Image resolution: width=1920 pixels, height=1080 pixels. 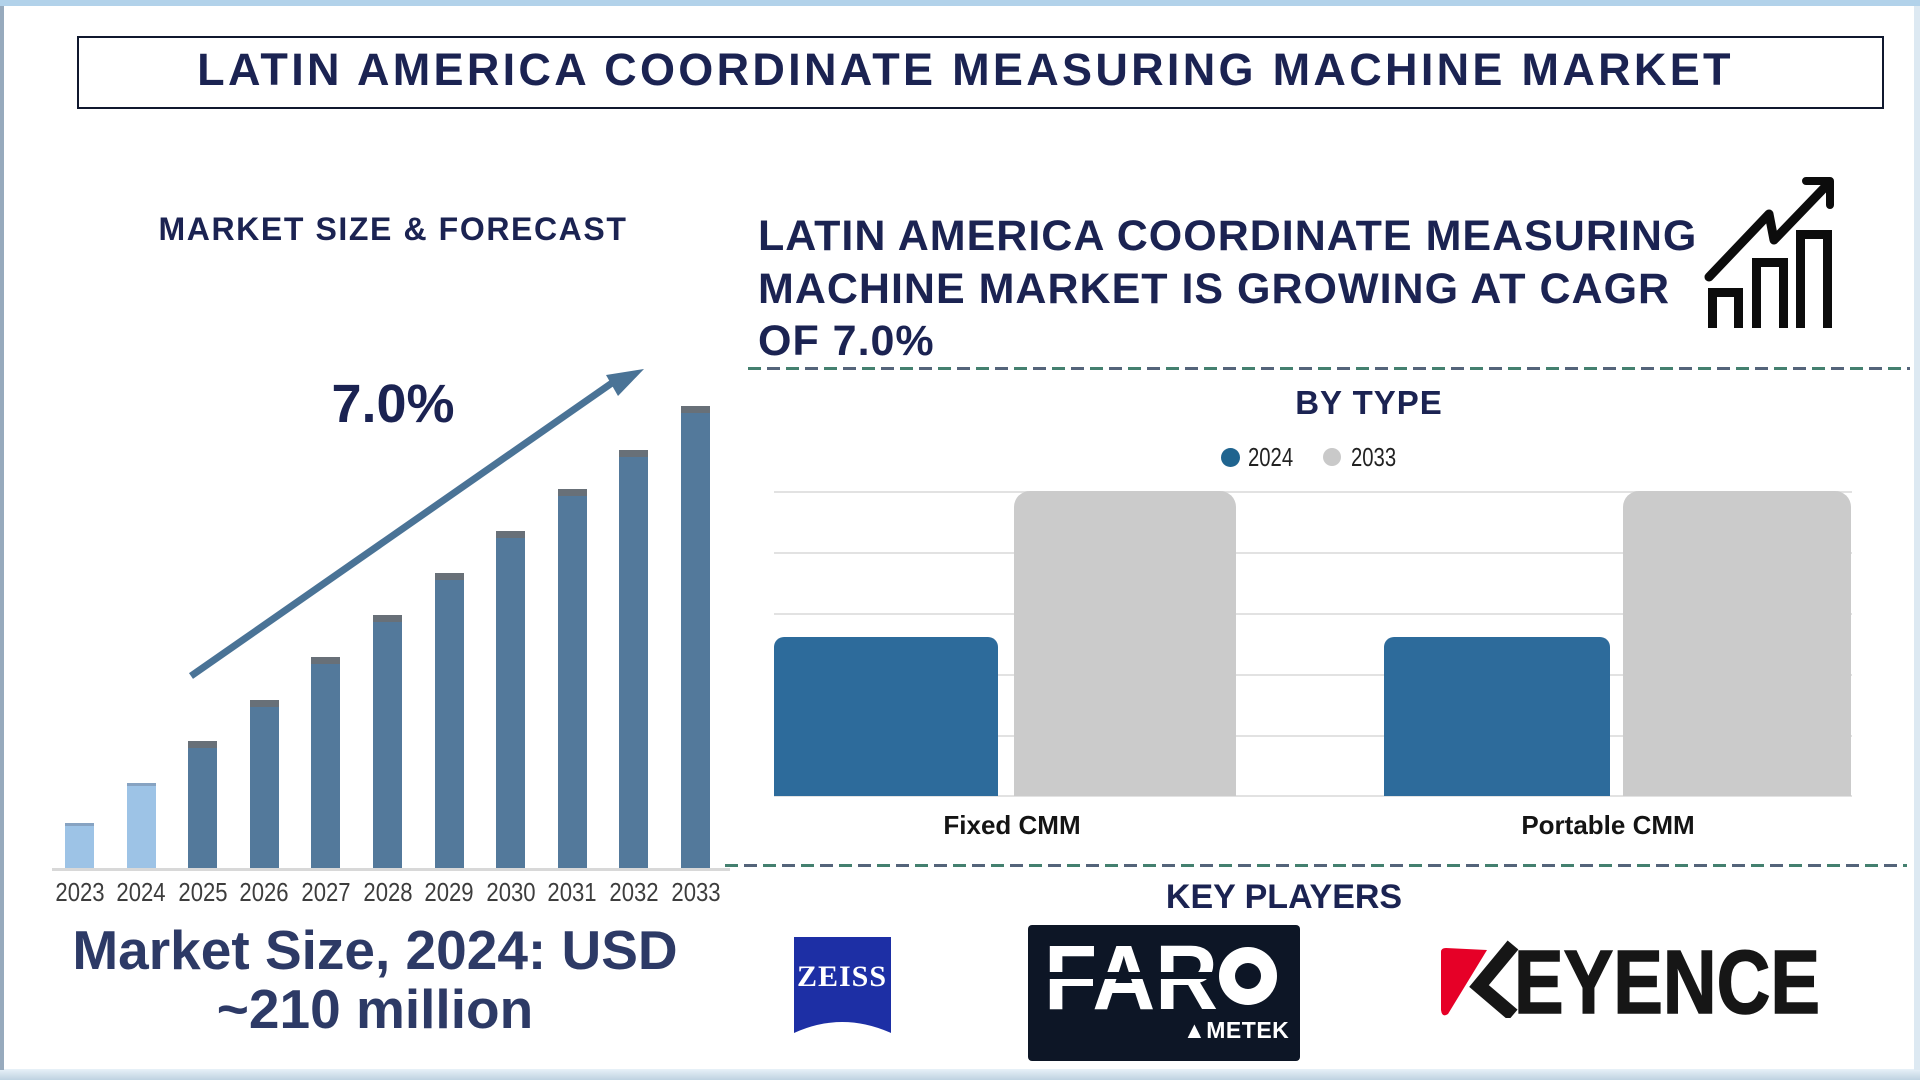 What do you see at coordinates (842, 976) in the screenshot?
I see `svg-text: ZEISS` at bounding box center [842, 976].